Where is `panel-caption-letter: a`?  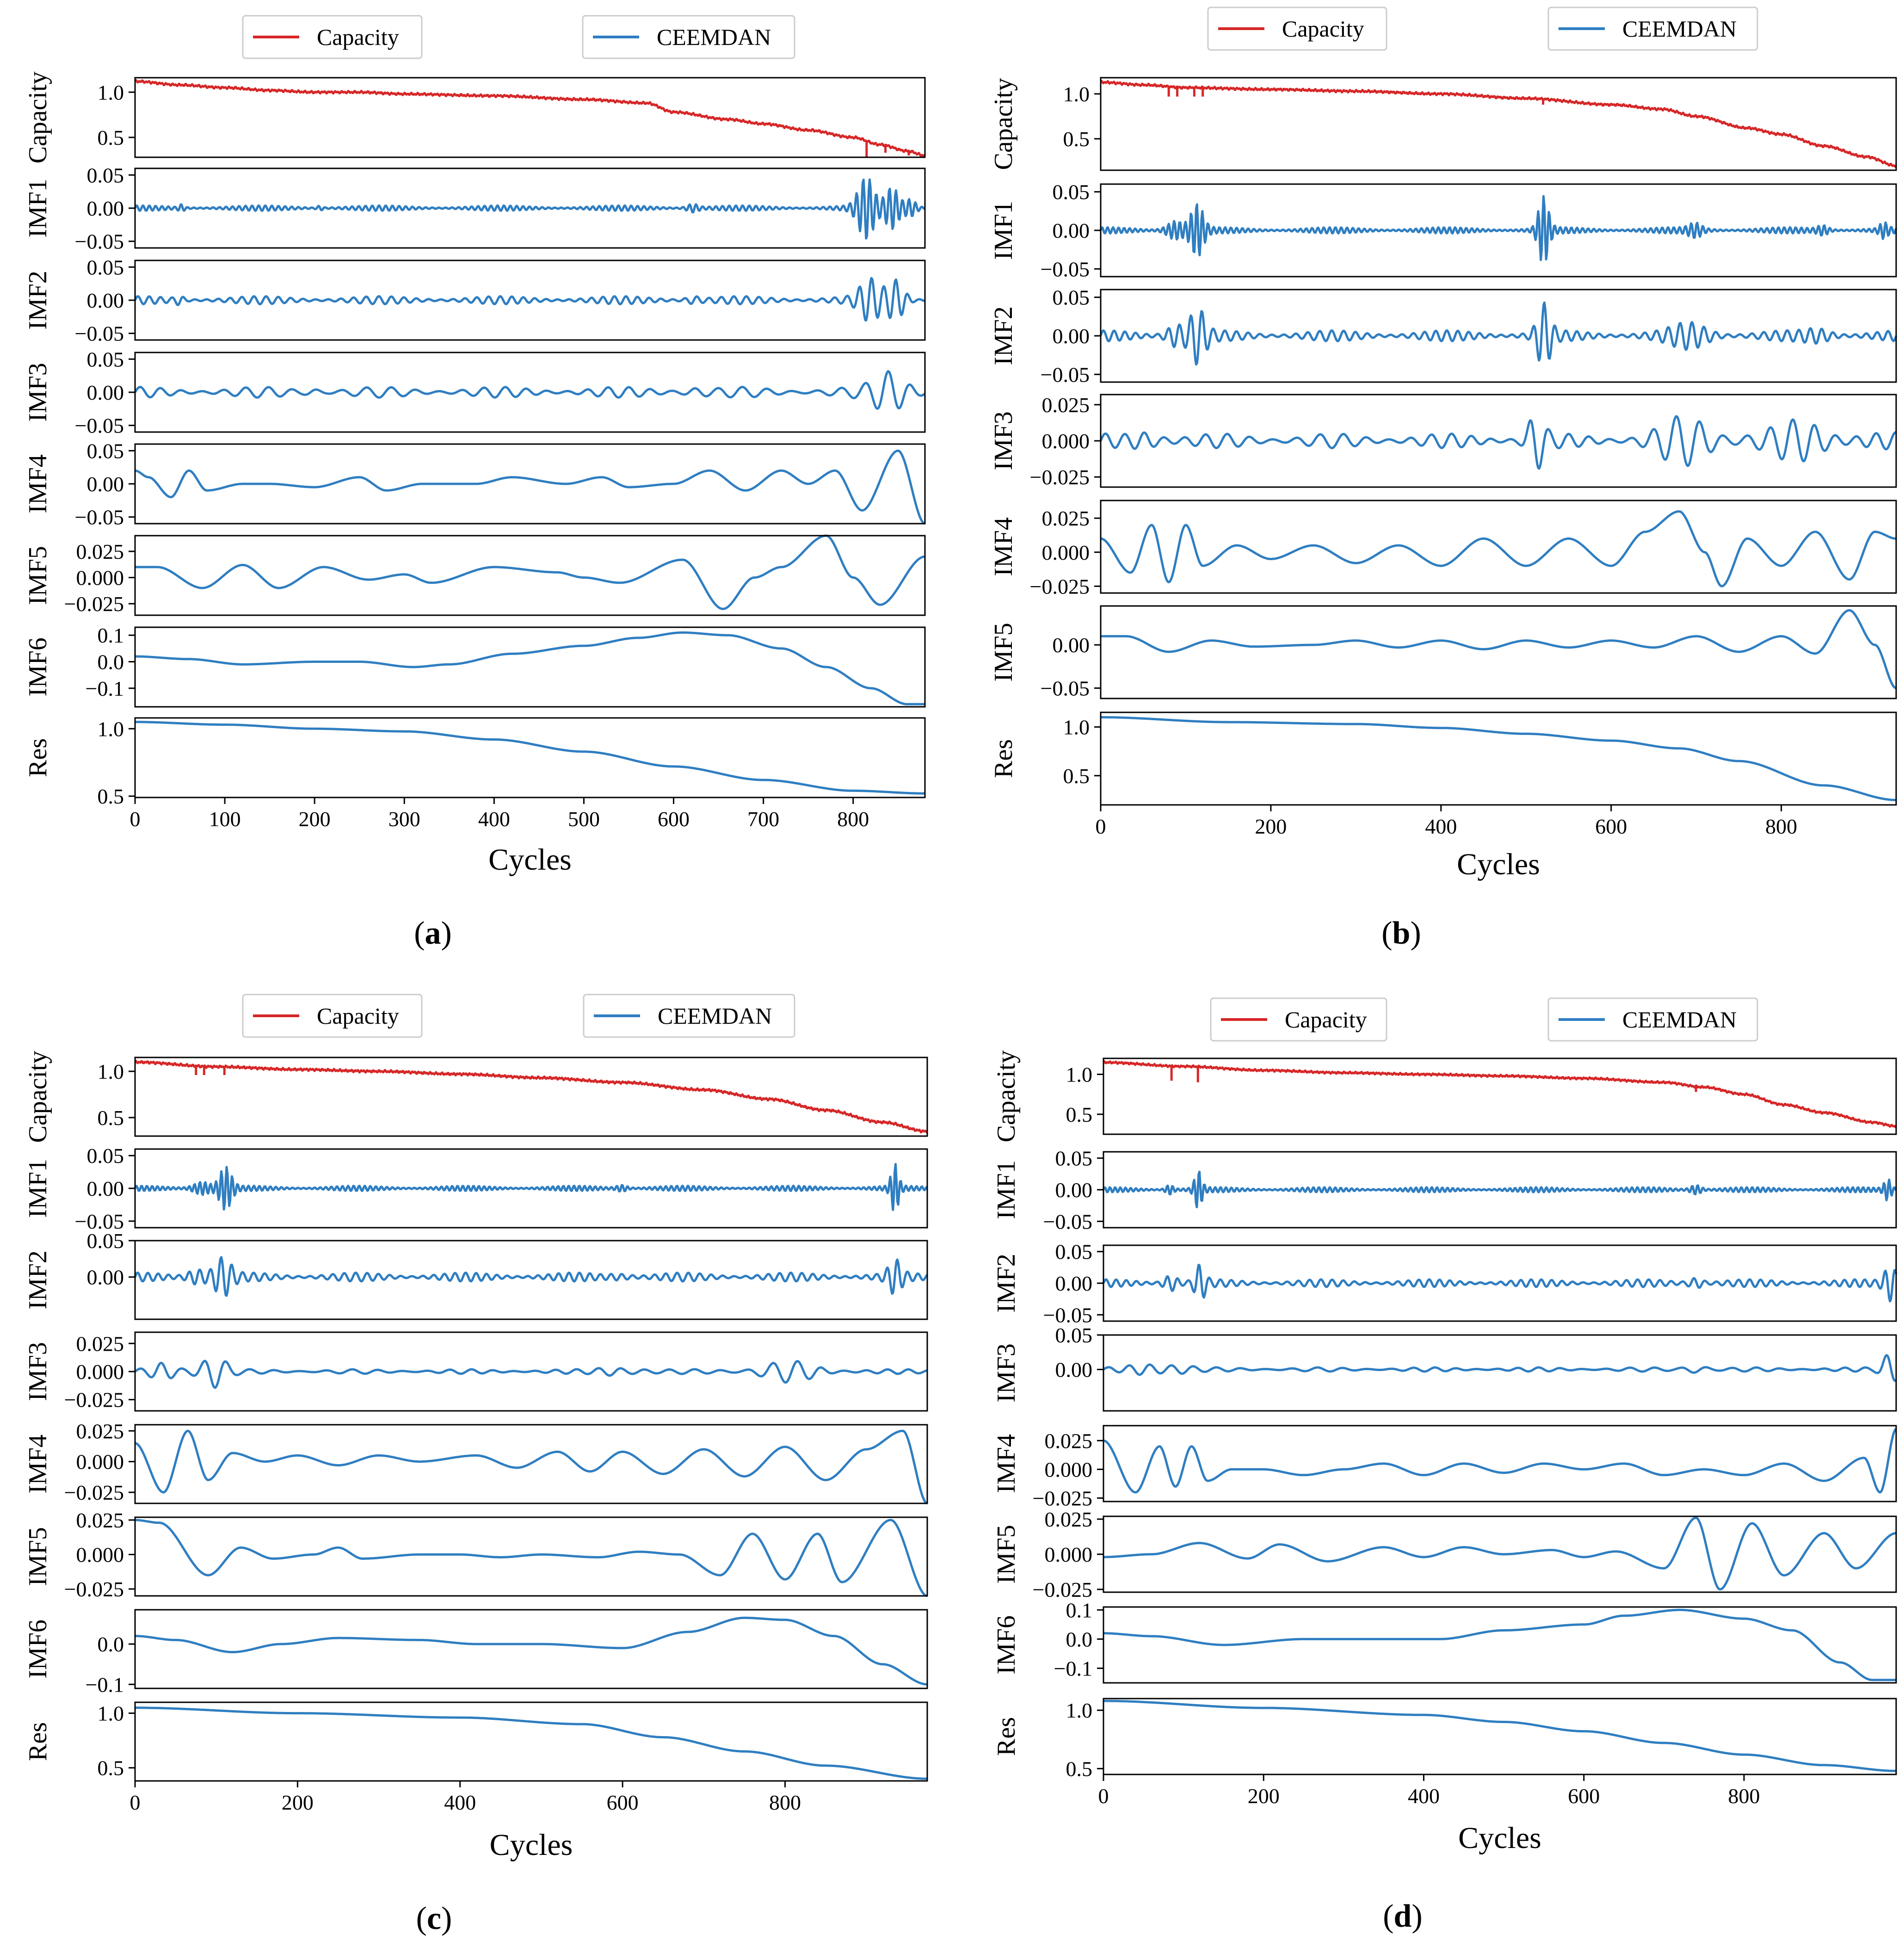 panel-caption-letter: a is located at coordinates (433, 933).